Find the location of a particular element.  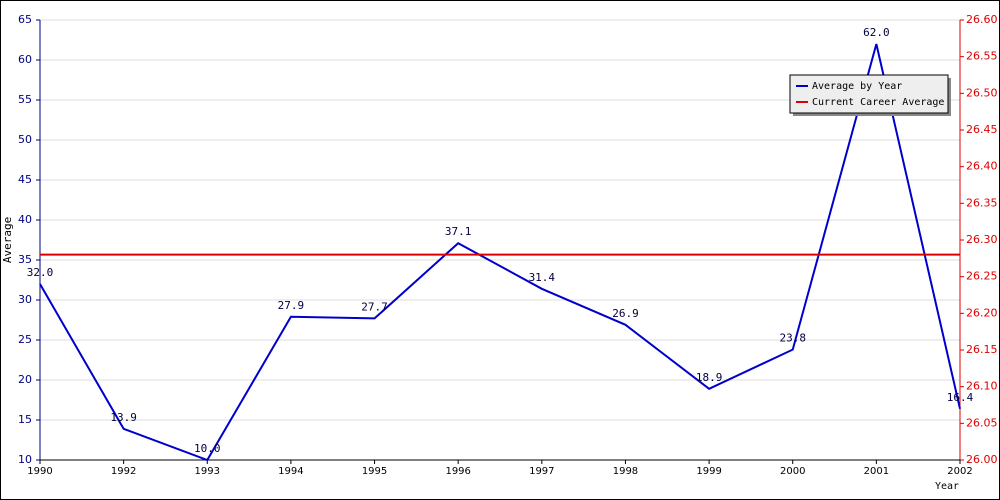

value-label: 27.7 is located at coordinates (374, 306).